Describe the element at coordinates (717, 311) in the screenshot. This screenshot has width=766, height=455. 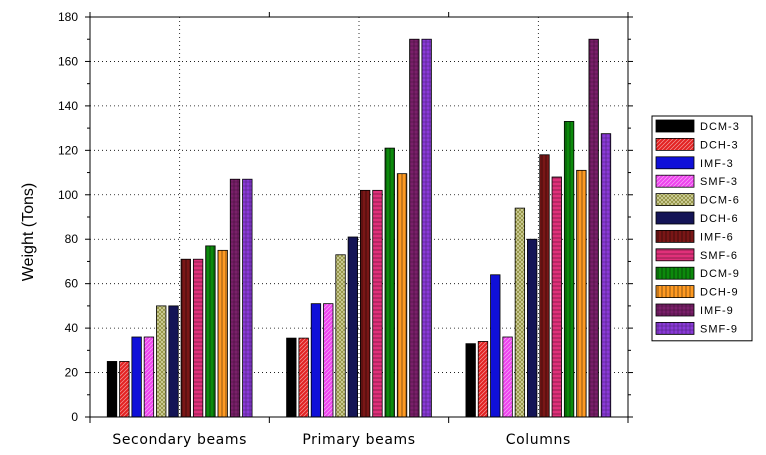
I see `legend-label: IMF-9` at that location.